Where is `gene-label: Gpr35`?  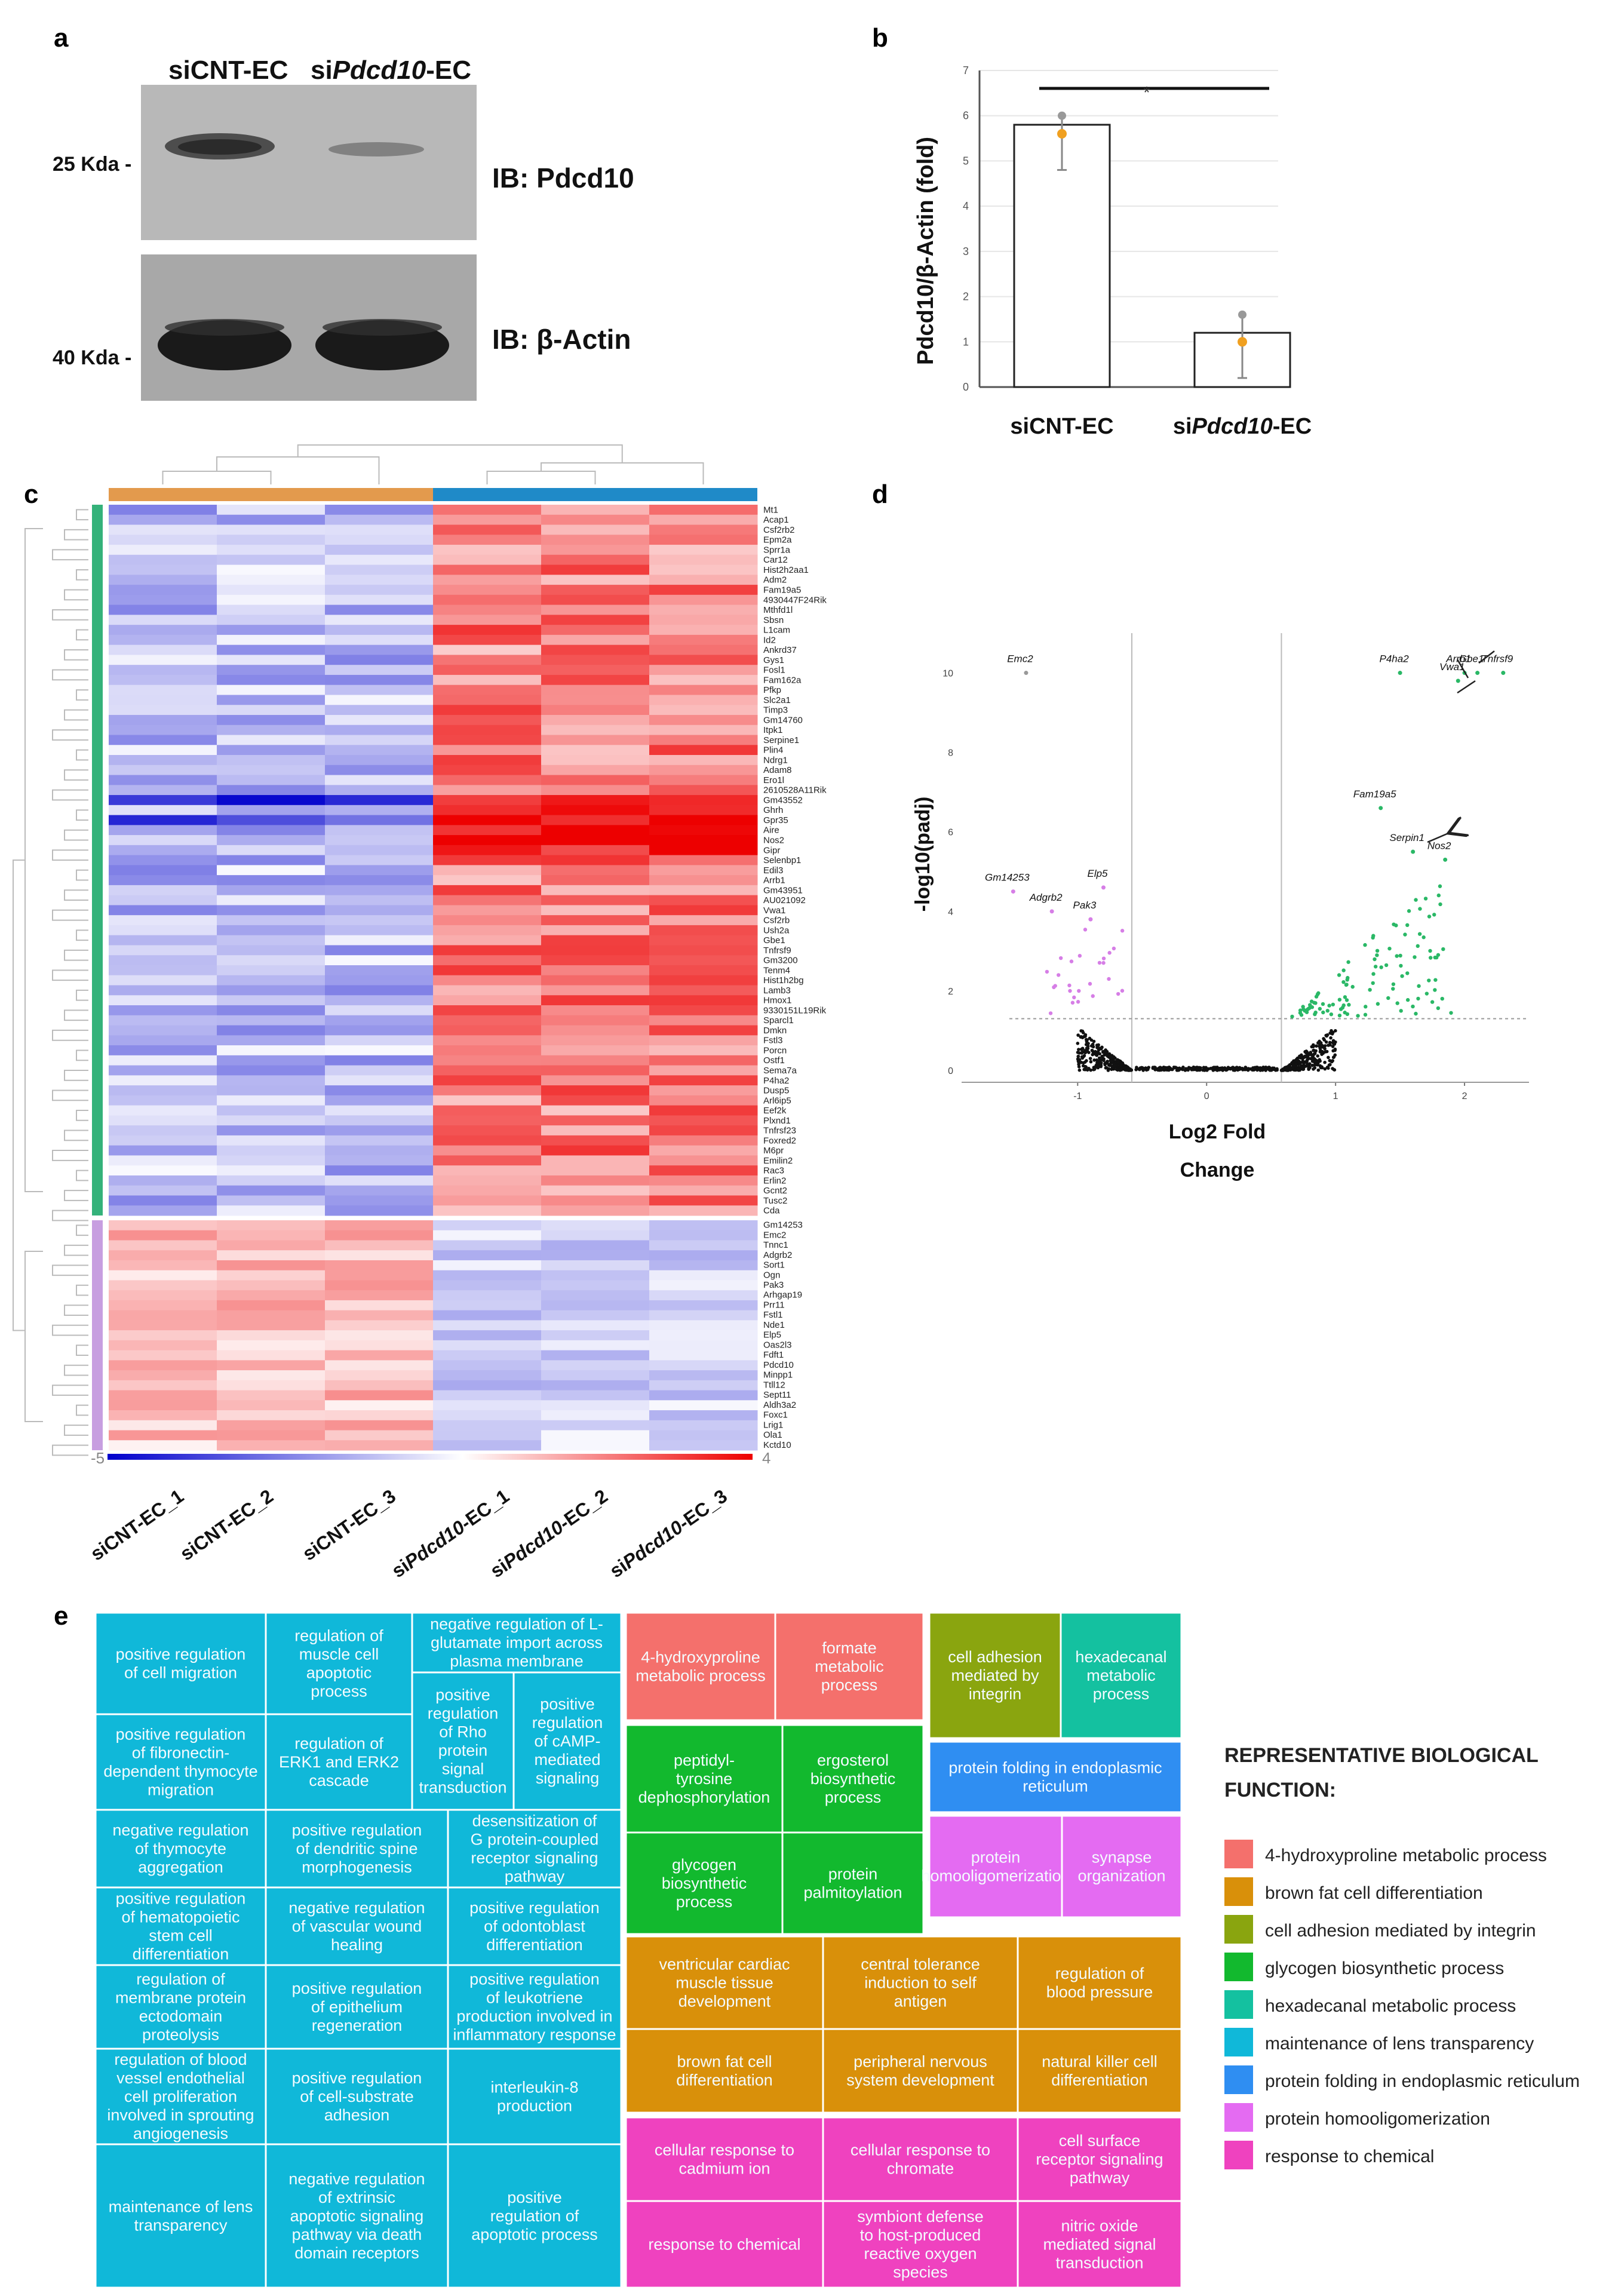
gene-label: Gpr35 is located at coordinates (775, 820).